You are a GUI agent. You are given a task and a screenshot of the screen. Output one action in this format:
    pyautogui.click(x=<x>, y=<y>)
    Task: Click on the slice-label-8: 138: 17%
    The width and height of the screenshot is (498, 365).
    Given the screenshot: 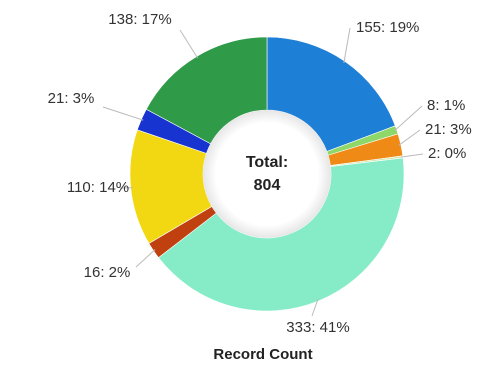 What is the action you would take?
    pyautogui.click(x=139, y=19)
    